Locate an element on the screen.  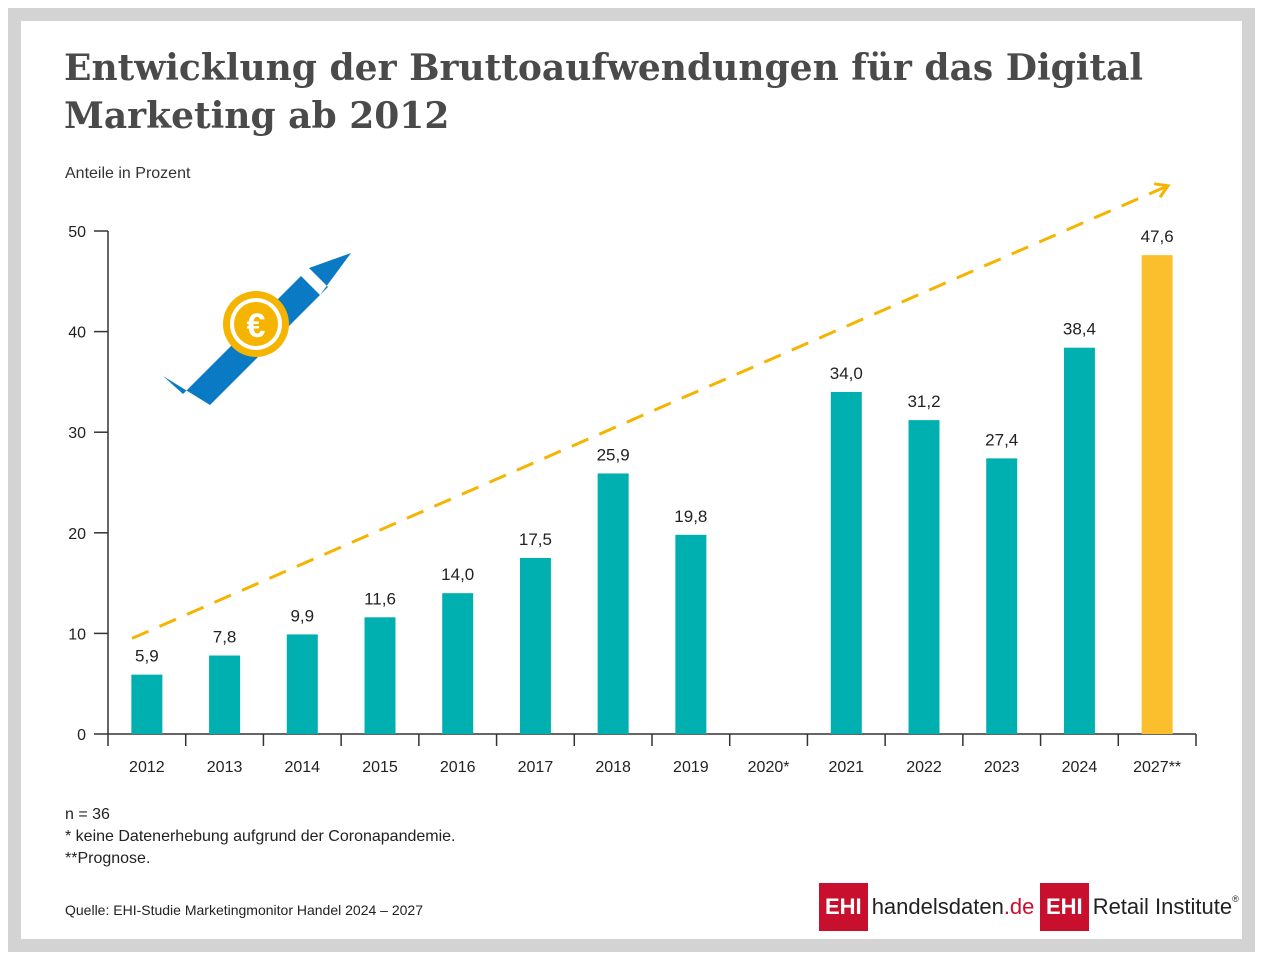
x-tick-label: 2027** is located at coordinates (1157, 767).